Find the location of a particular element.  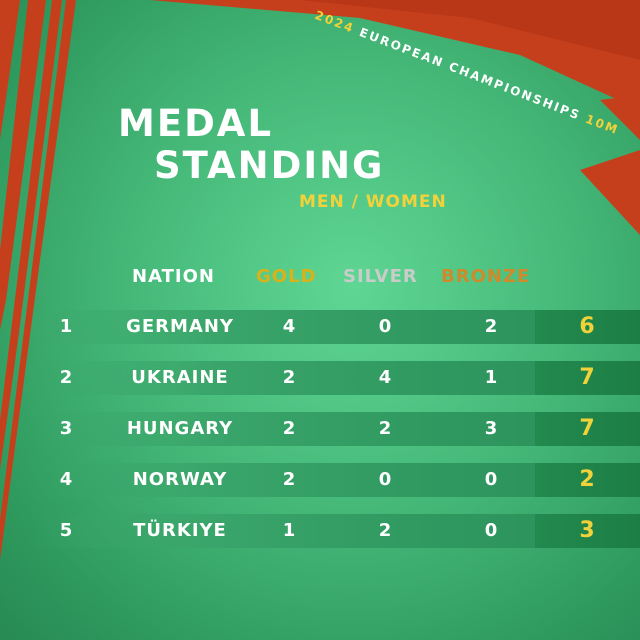

nation: NORWAY is located at coordinates (180, 479).